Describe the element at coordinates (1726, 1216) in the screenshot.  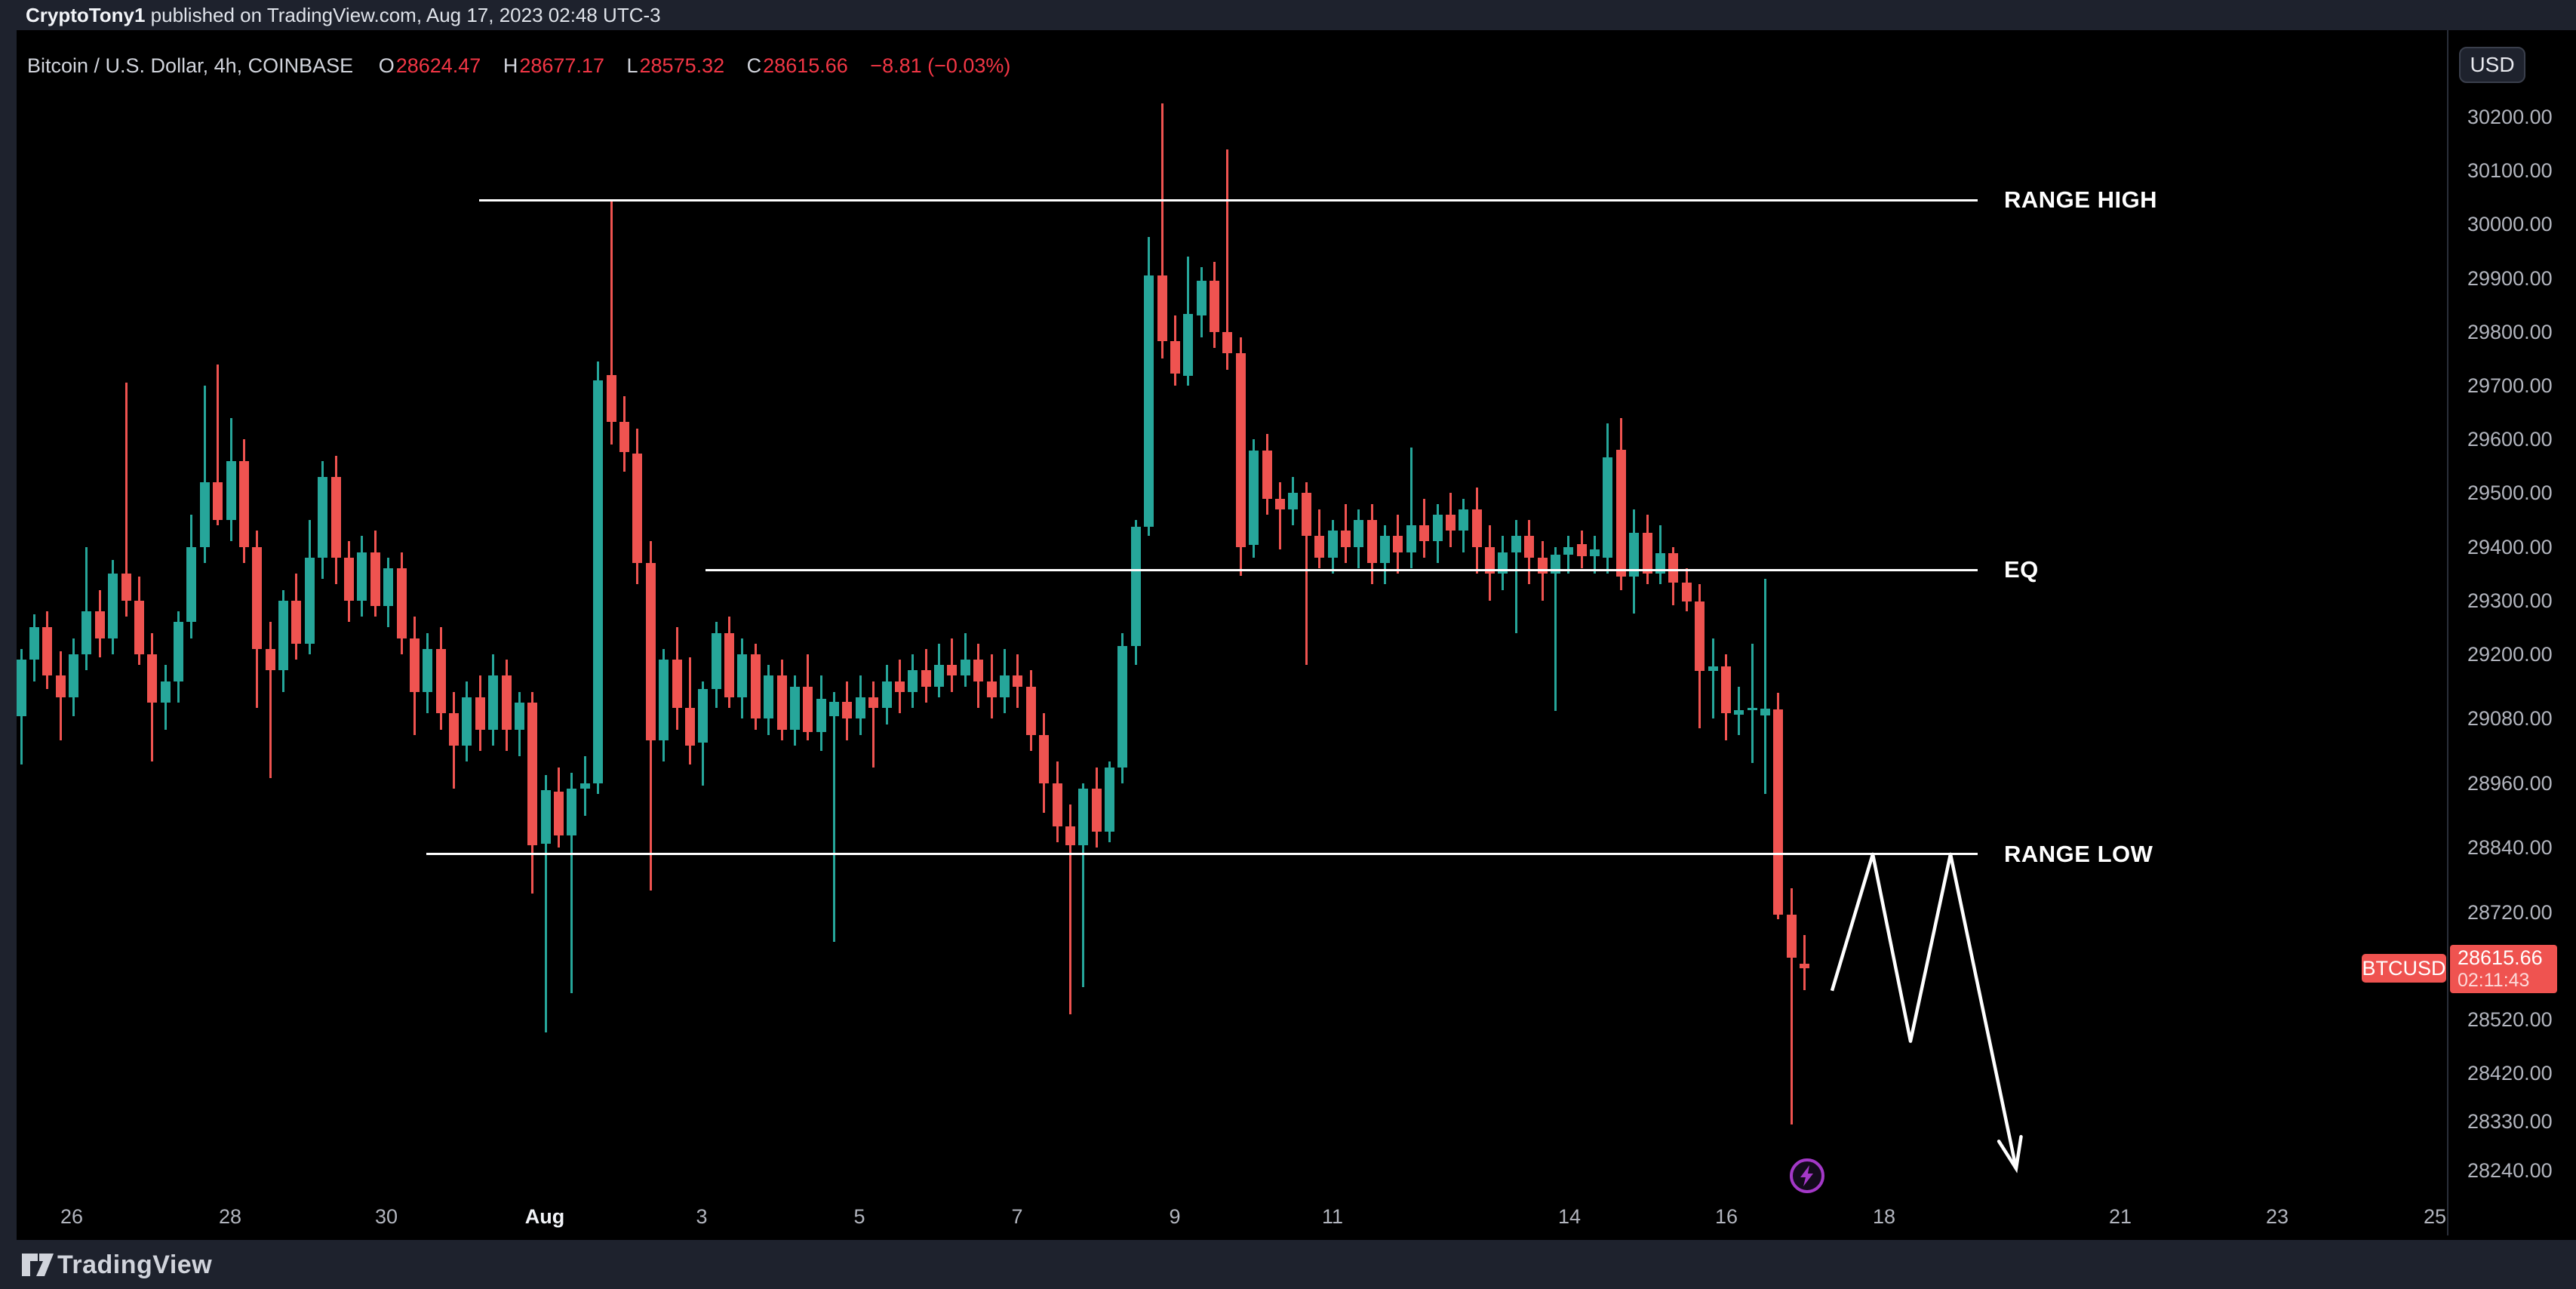
I see `time-label: 16` at that location.